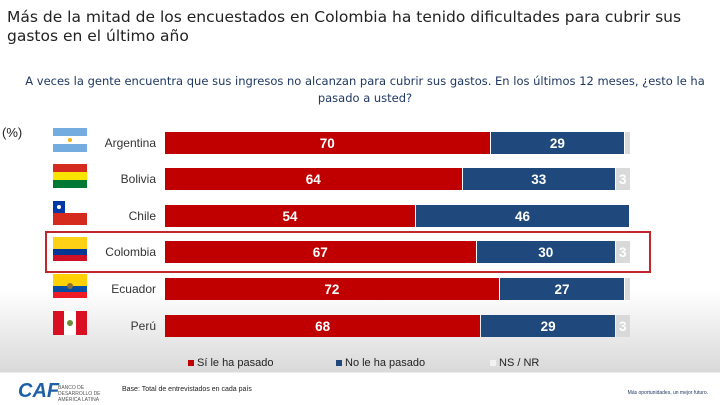 This screenshot has height=405, width=720. I want to click on bar-segment: 68, so click(323, 326).